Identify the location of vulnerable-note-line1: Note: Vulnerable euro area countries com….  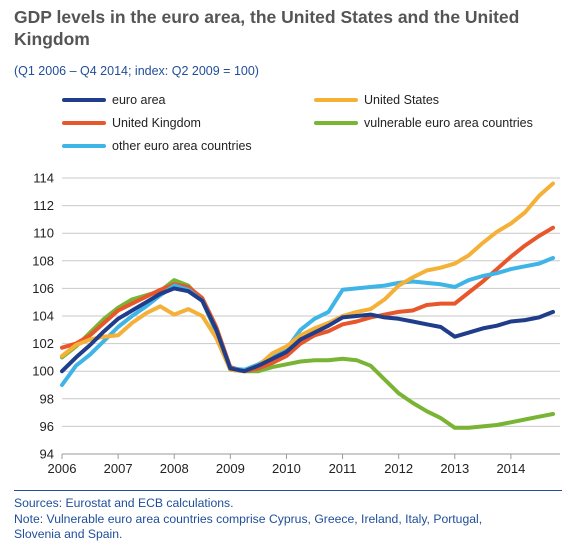
(248, 518).